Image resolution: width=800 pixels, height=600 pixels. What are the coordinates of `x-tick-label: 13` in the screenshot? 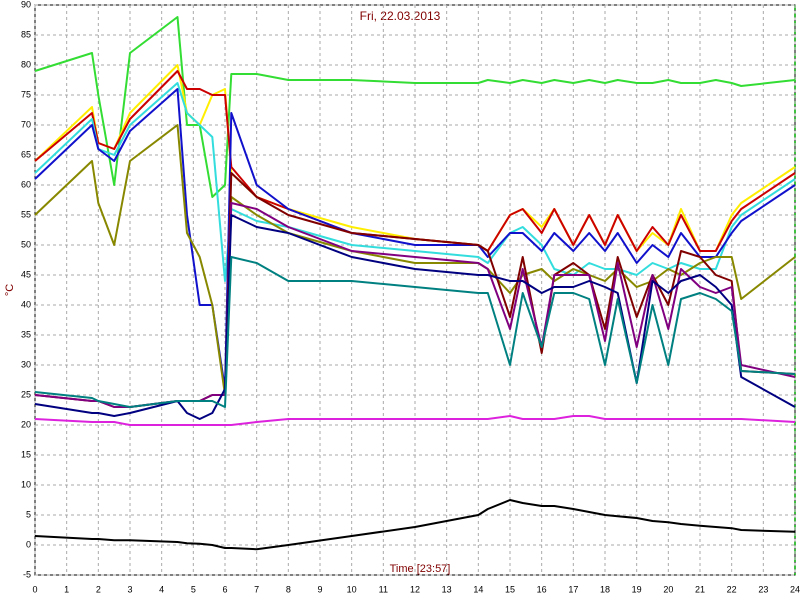 It's located at (447, 589).